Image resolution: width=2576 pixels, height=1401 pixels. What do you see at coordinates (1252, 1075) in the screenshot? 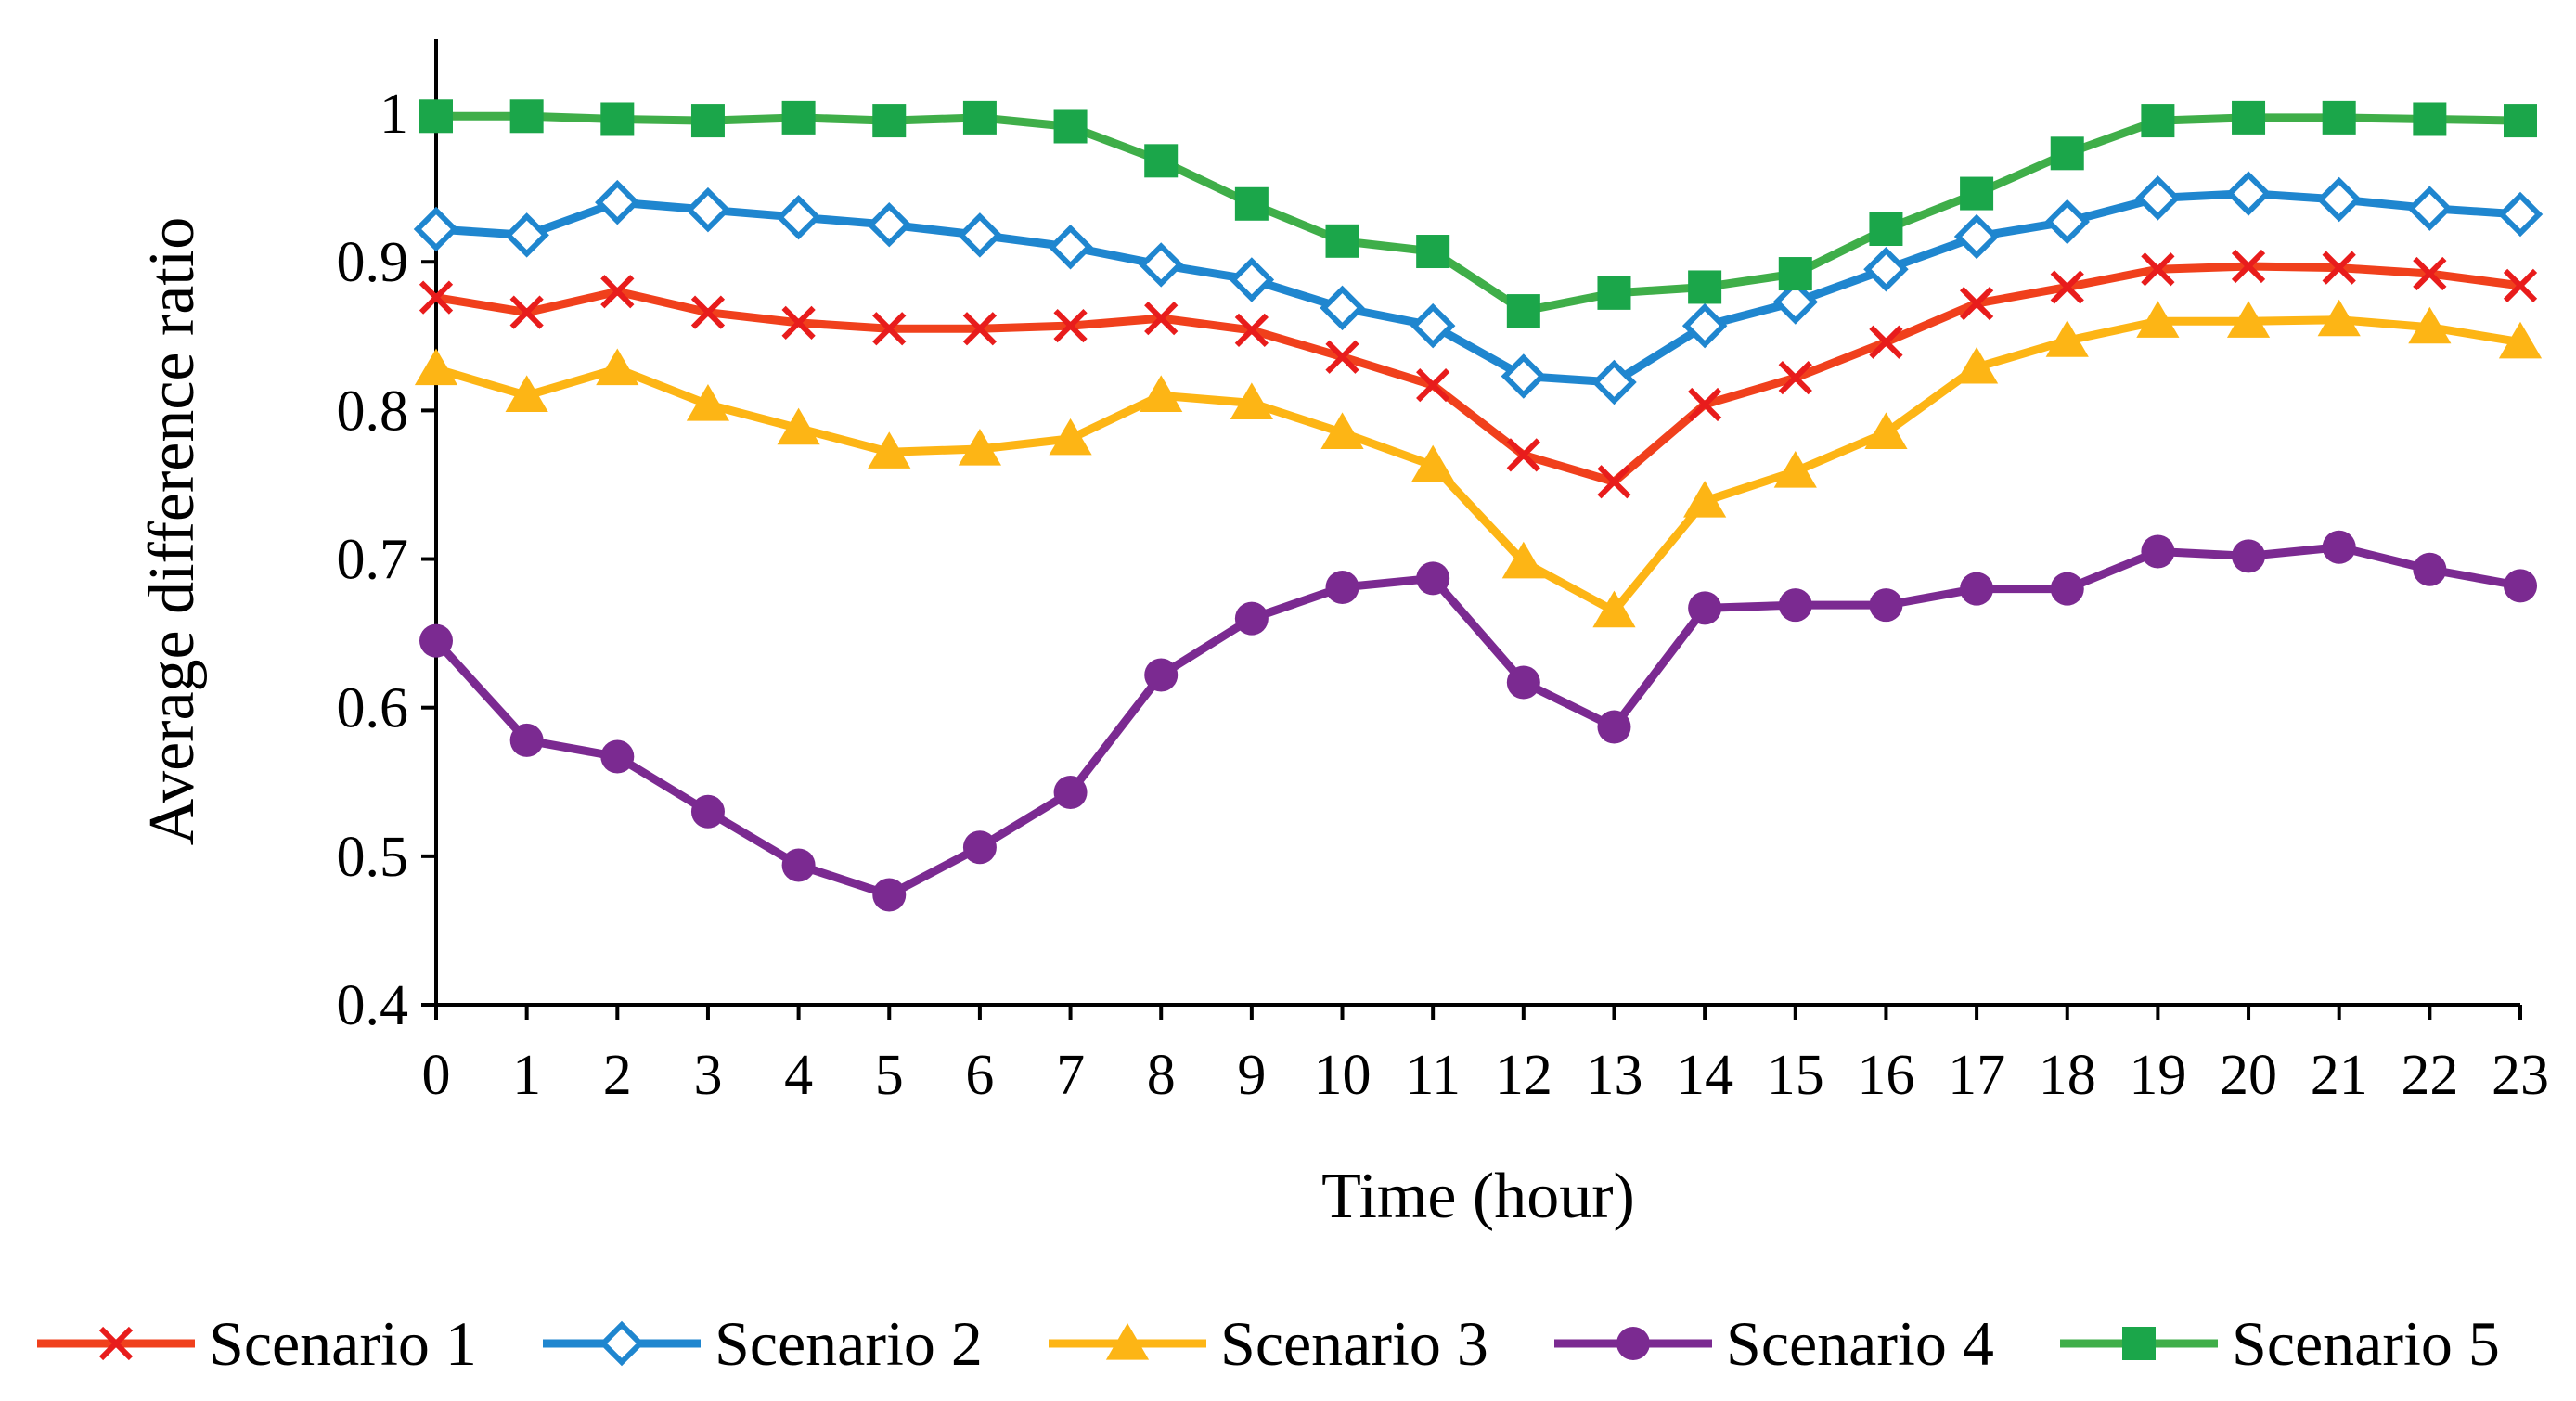
I see `x-tick-label: 9` at bounding box center [1252, 1075].